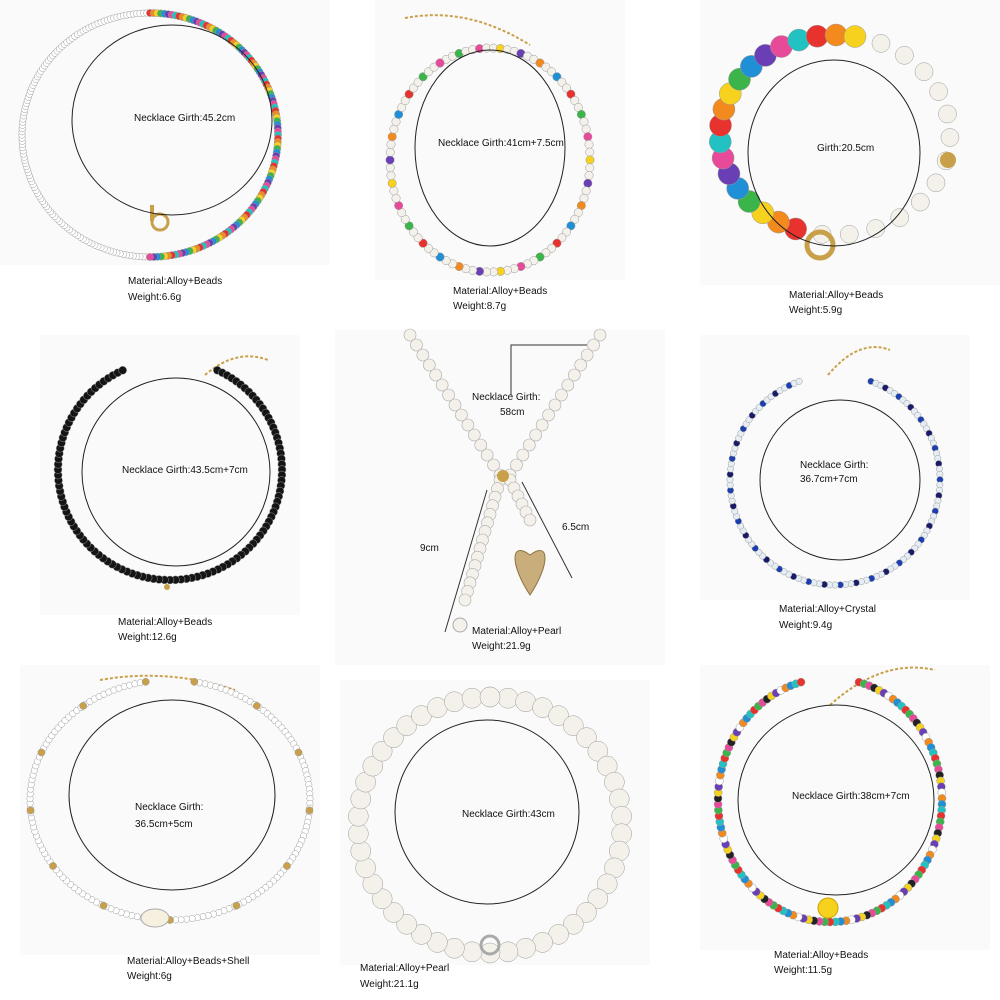 The width and height of the screenshot is (1000, 1000). I want to click on smiley-bead, so click(828, 908).